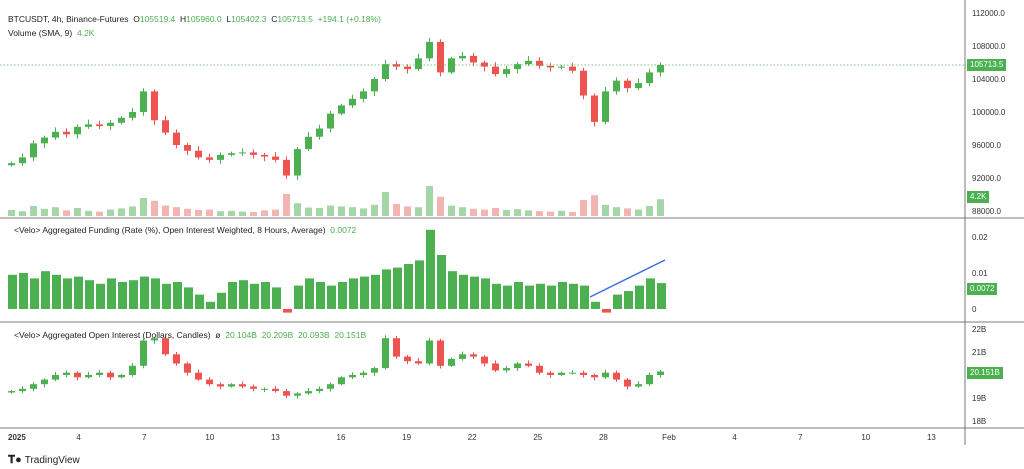  I want to click on oi-high: 20.209B, so click(277, 335).